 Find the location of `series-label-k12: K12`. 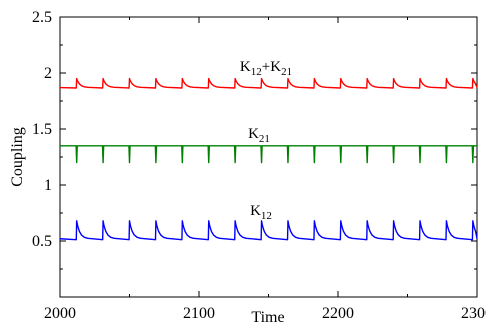

series-label-k12: K12 is located at coordinates (261, 212).